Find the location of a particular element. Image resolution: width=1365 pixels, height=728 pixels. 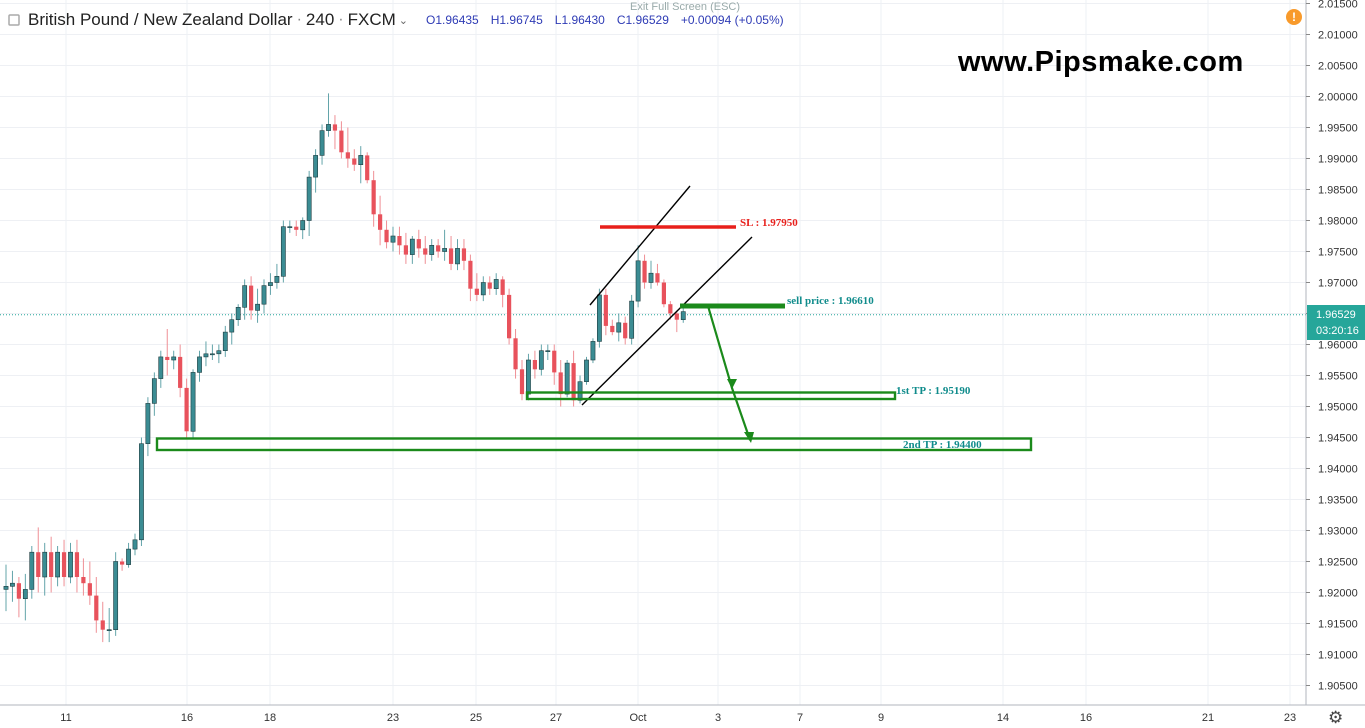

price-tick-label: 2.01500 is located at coordinates (1338, 5).